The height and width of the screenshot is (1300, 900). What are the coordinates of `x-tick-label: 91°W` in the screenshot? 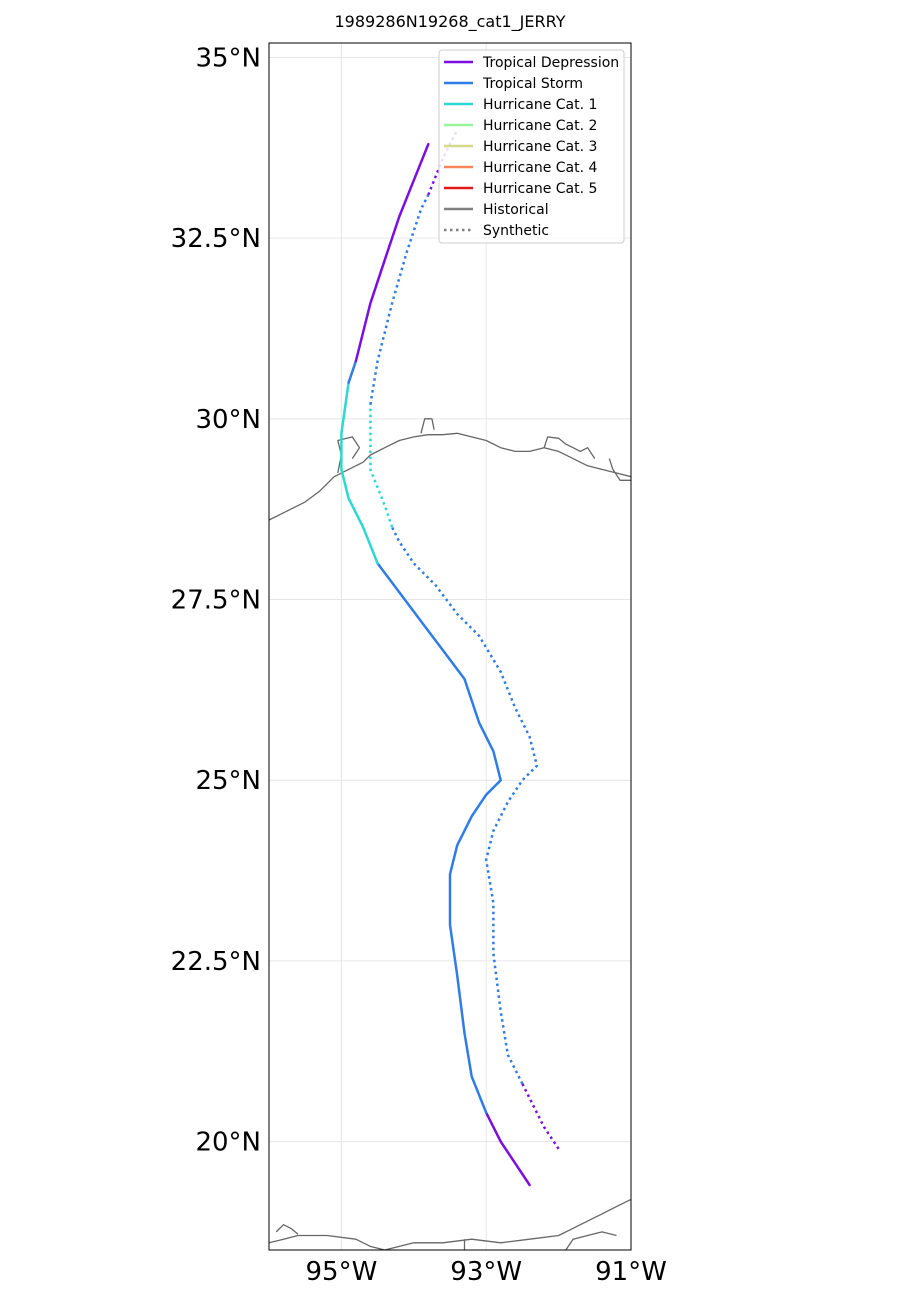 It's located at (631, 1272).